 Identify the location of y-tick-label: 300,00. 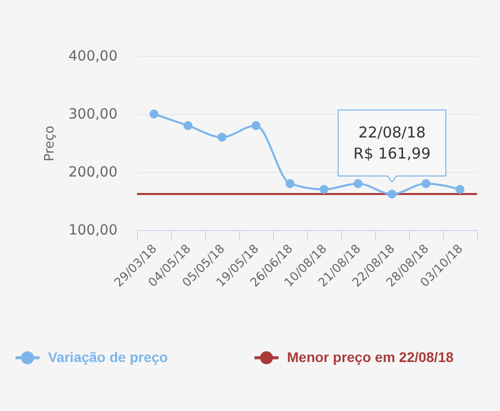
(93, 114).